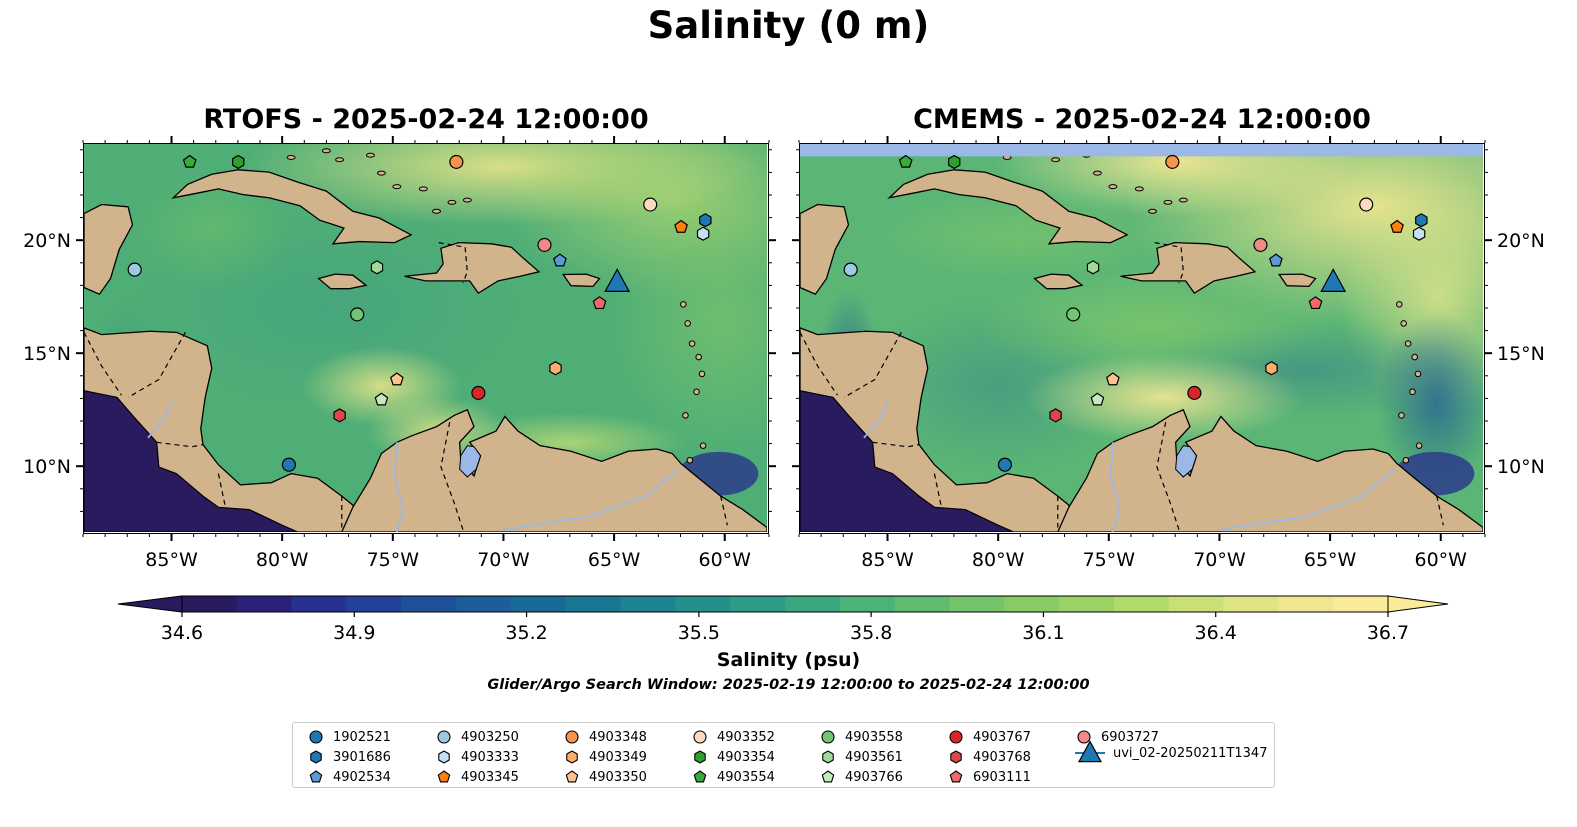  I want to click on legend-item-label: 3901686, so click(362, 757).